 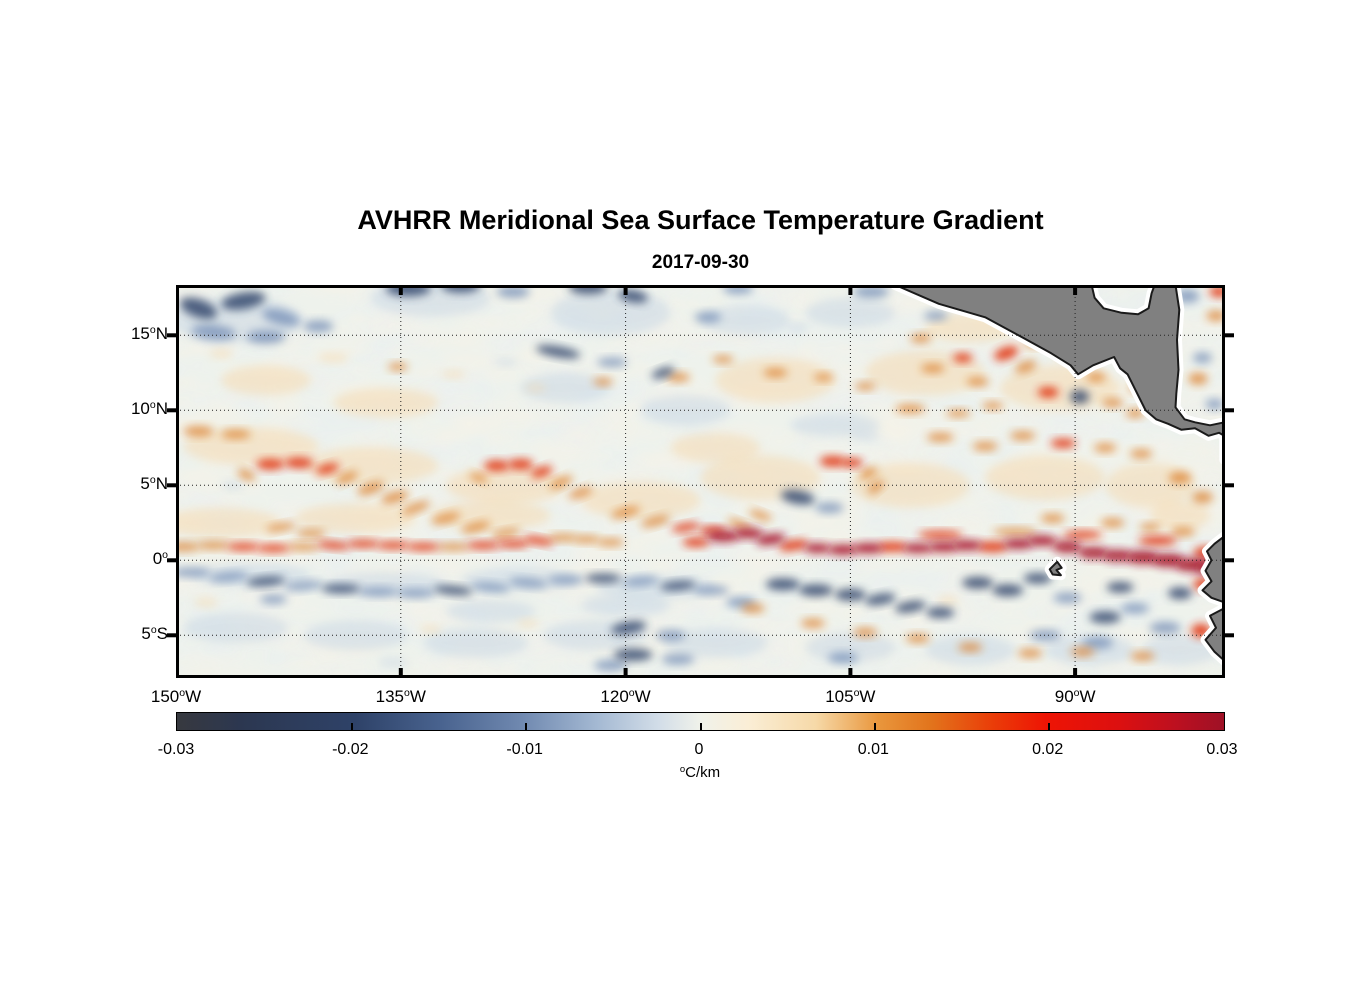 I want to click on y-axis-label-10N: 10oN, so click(x=118, y=409).